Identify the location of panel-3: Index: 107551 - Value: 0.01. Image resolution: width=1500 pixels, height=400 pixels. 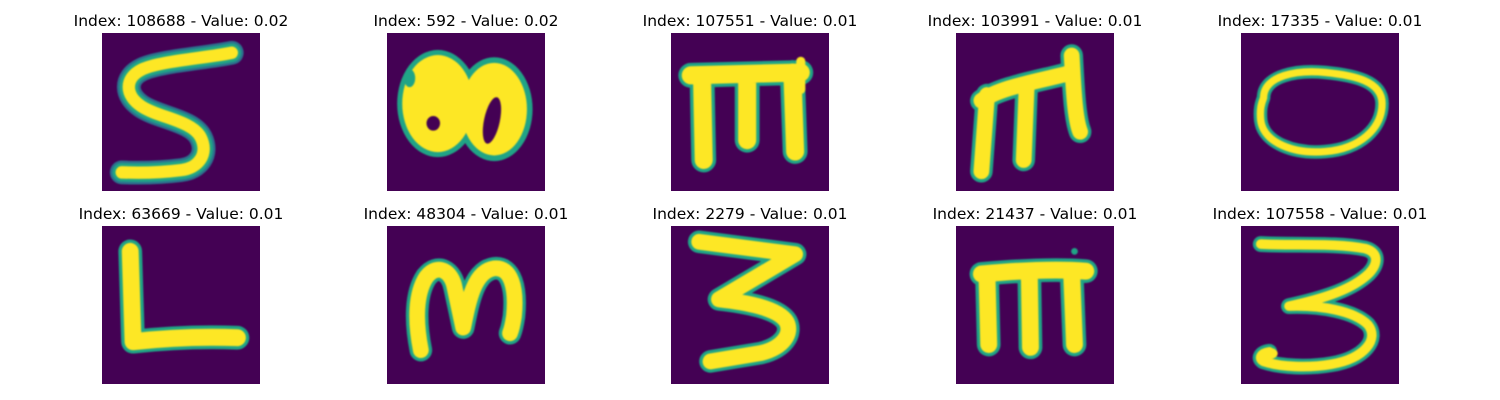
(750, 106).